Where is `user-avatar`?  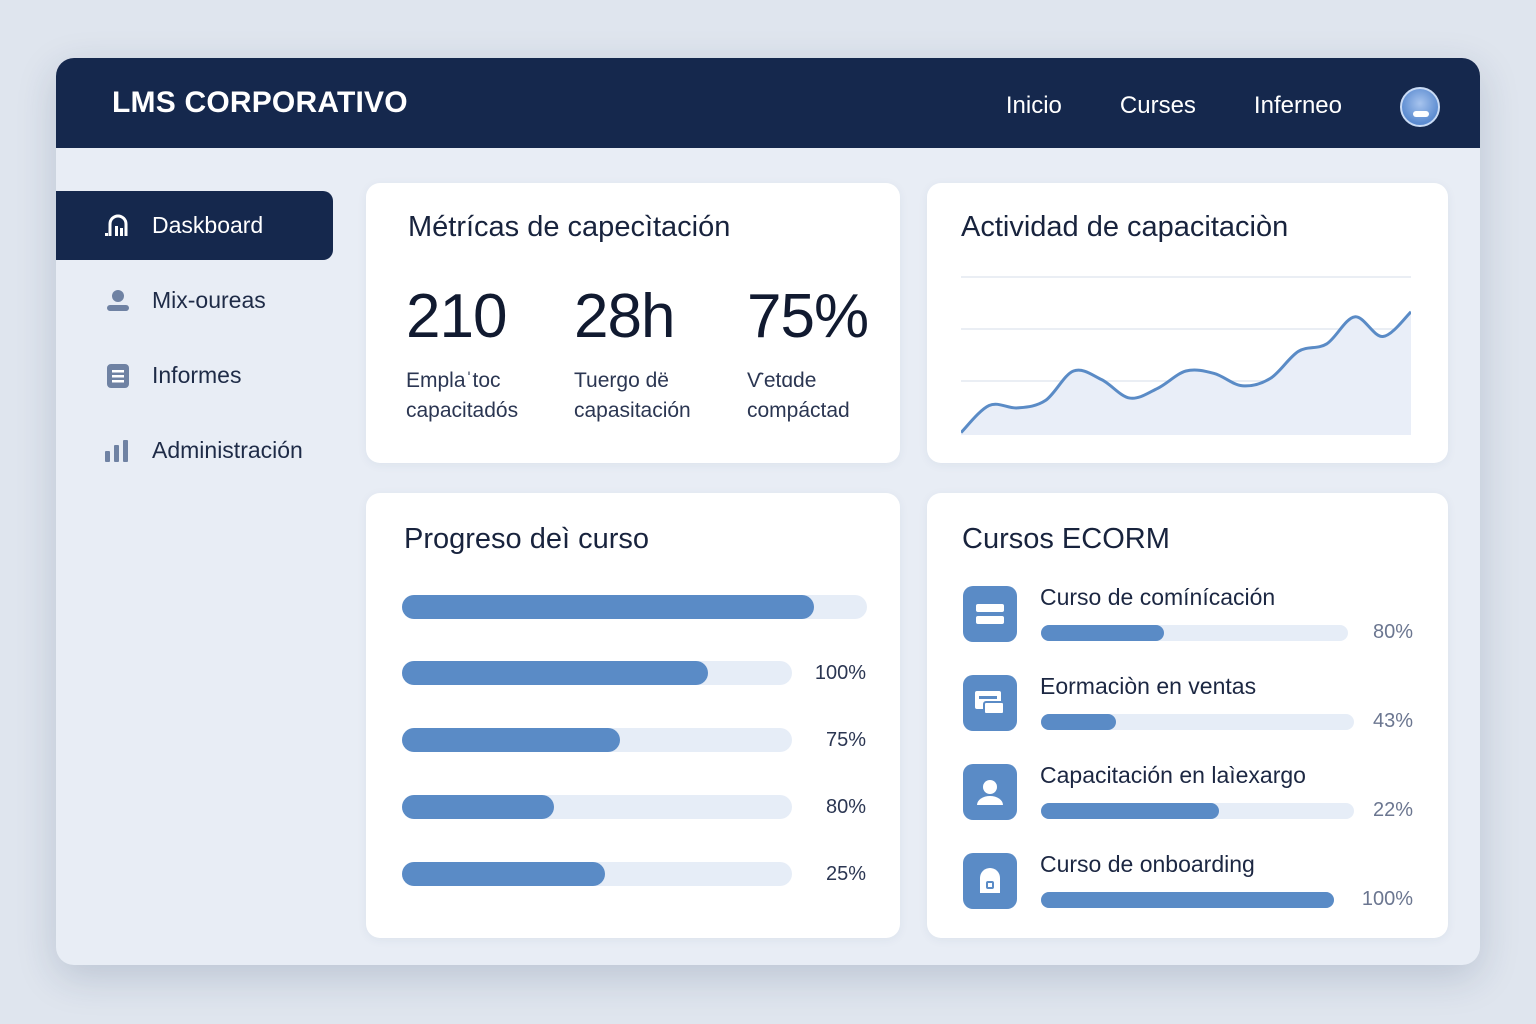 user-avatar is located at coordinates (1420, 107).